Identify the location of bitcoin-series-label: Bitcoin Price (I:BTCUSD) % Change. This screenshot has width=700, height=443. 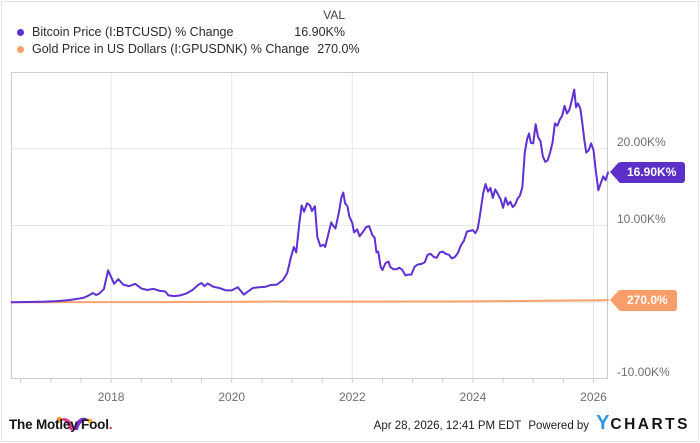
(133, 32).